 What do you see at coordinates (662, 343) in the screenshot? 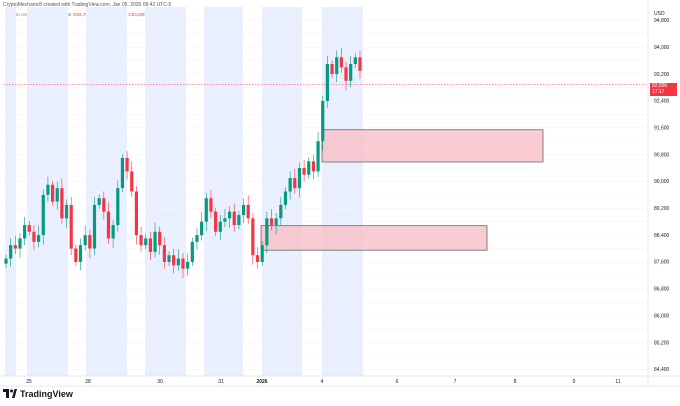
I see `price-tick-label: 85,200` at bounding box center [662, 343].